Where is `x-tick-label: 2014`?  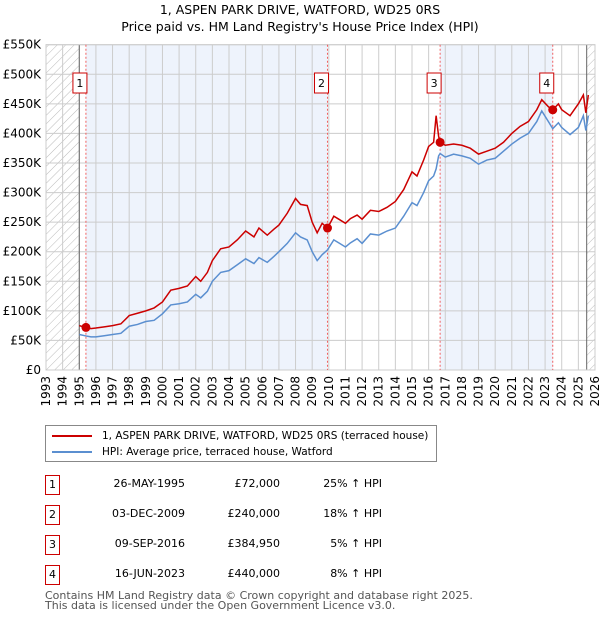 x-tick-label: 2014 is located at coordinates (395, 391).